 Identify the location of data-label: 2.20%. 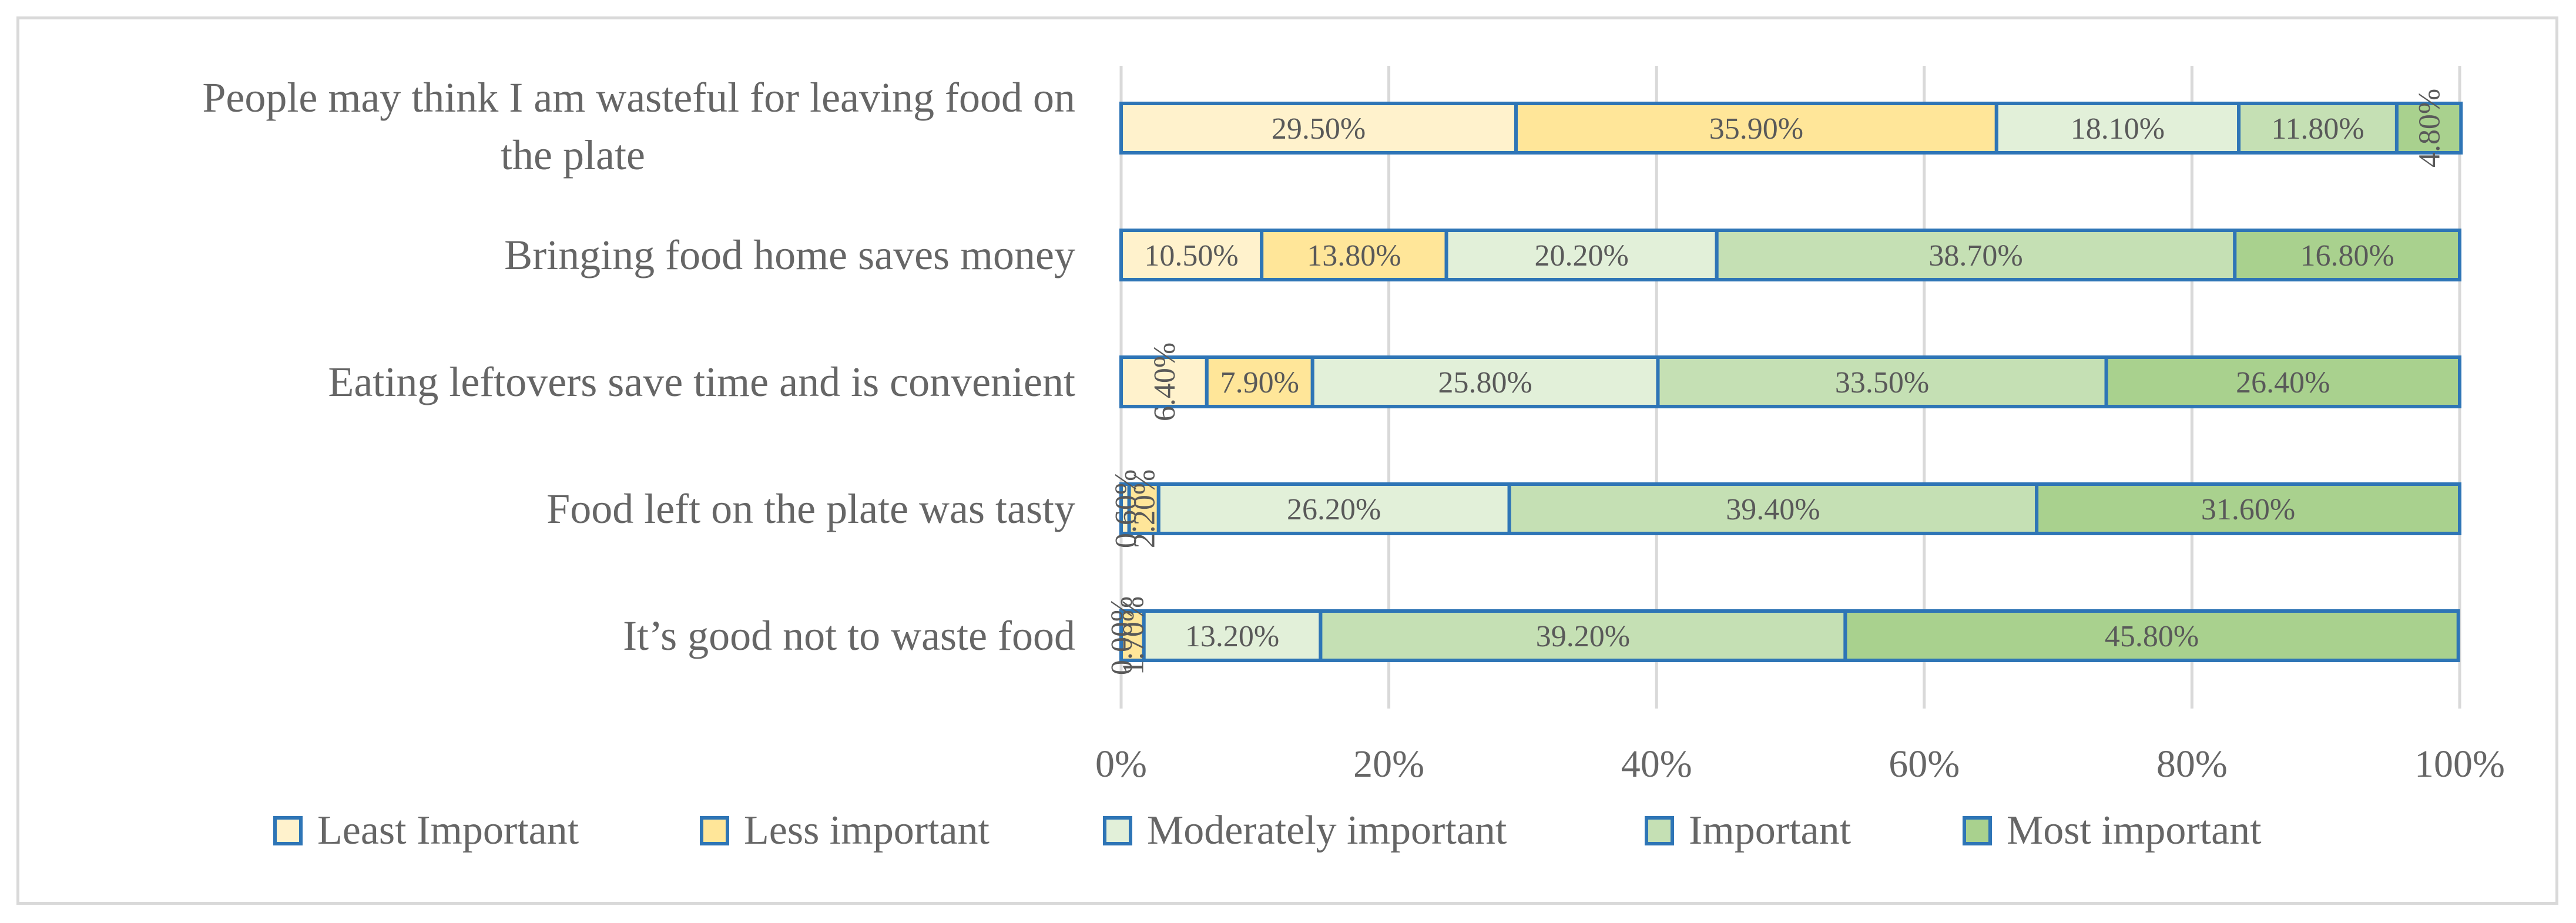
(1145, 509).